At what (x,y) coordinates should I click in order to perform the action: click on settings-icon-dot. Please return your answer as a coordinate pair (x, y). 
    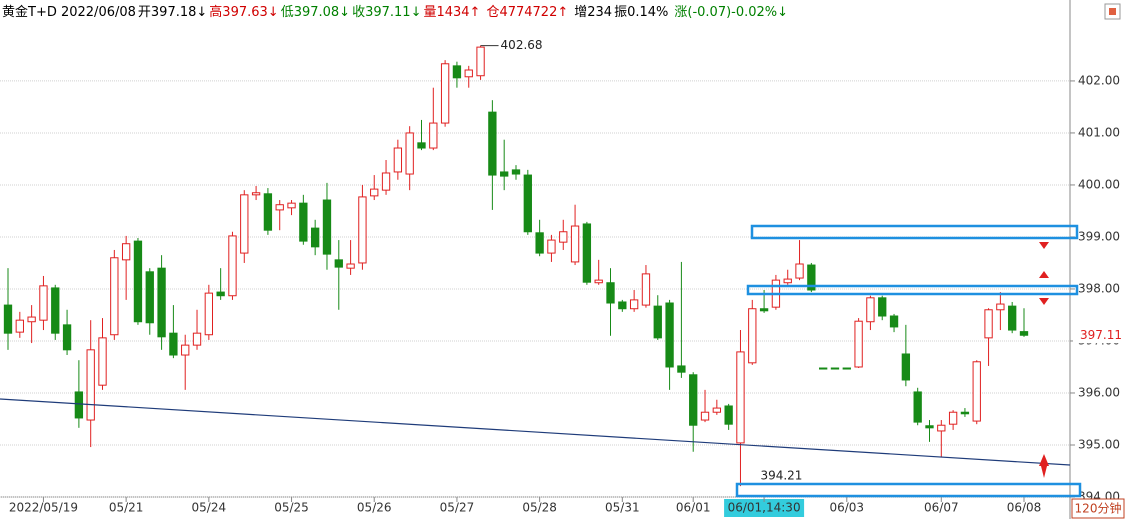
    Looking at the image, I should click on (1112, 11).